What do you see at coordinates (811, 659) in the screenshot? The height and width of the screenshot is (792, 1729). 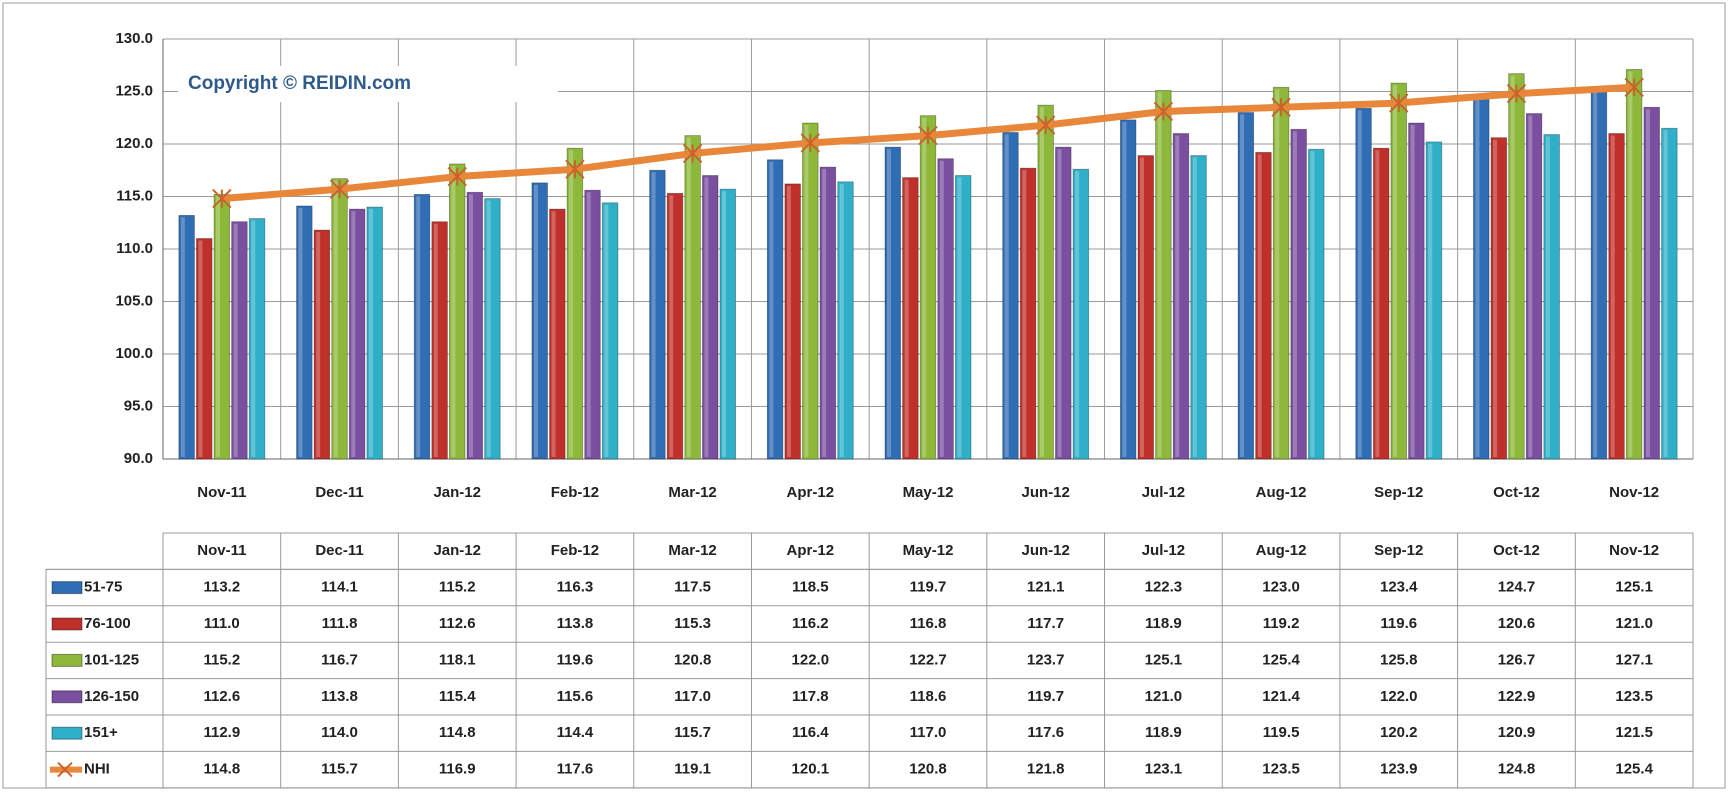 I see `table-cell: 122.0` at bounding box center [811, 659].